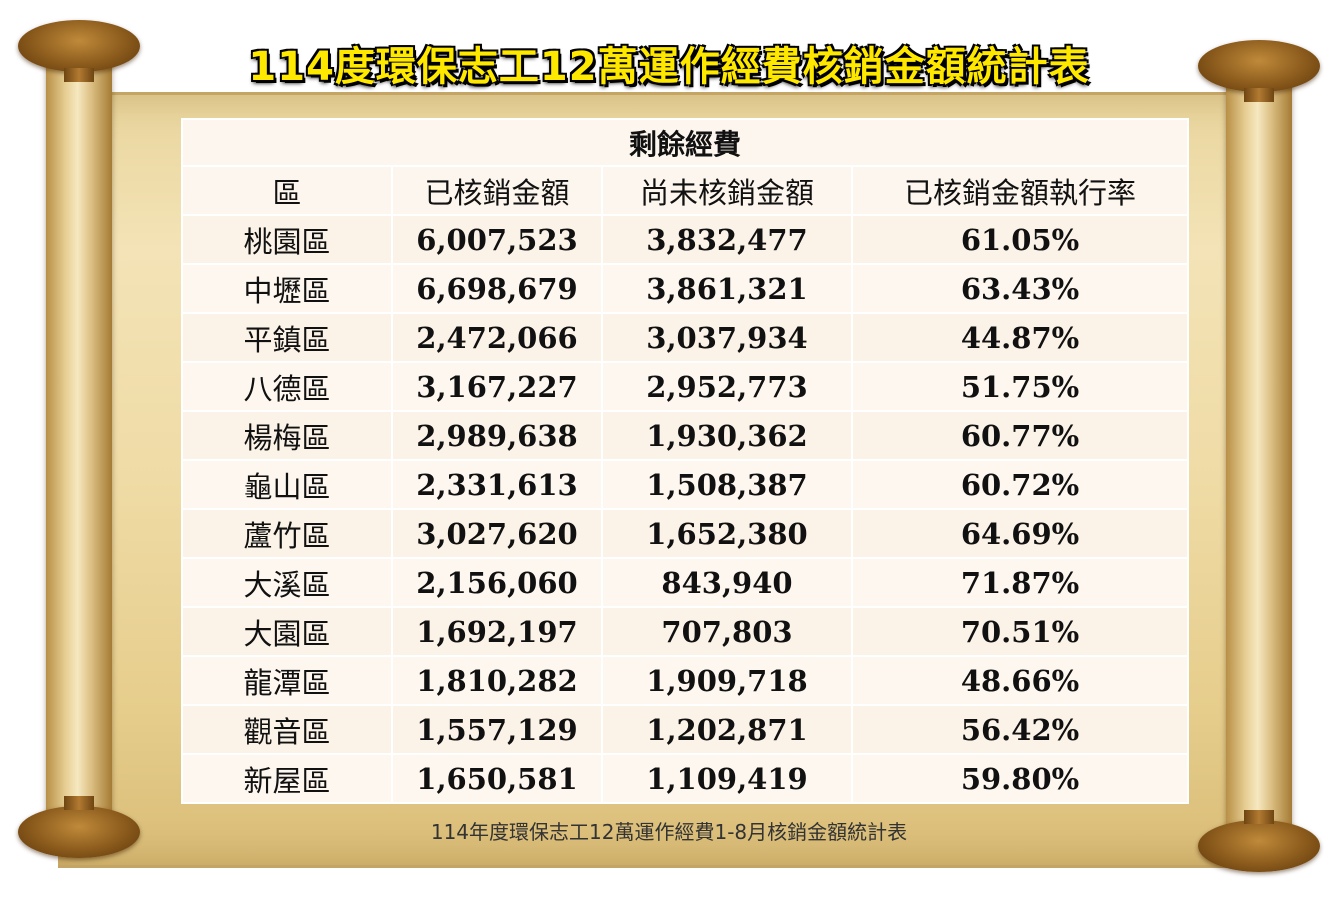 Image resolution: width=1338 pixels, height=900 pixels. I want to click on execution-rate-cell: 64.69%, so click(1020, 533).